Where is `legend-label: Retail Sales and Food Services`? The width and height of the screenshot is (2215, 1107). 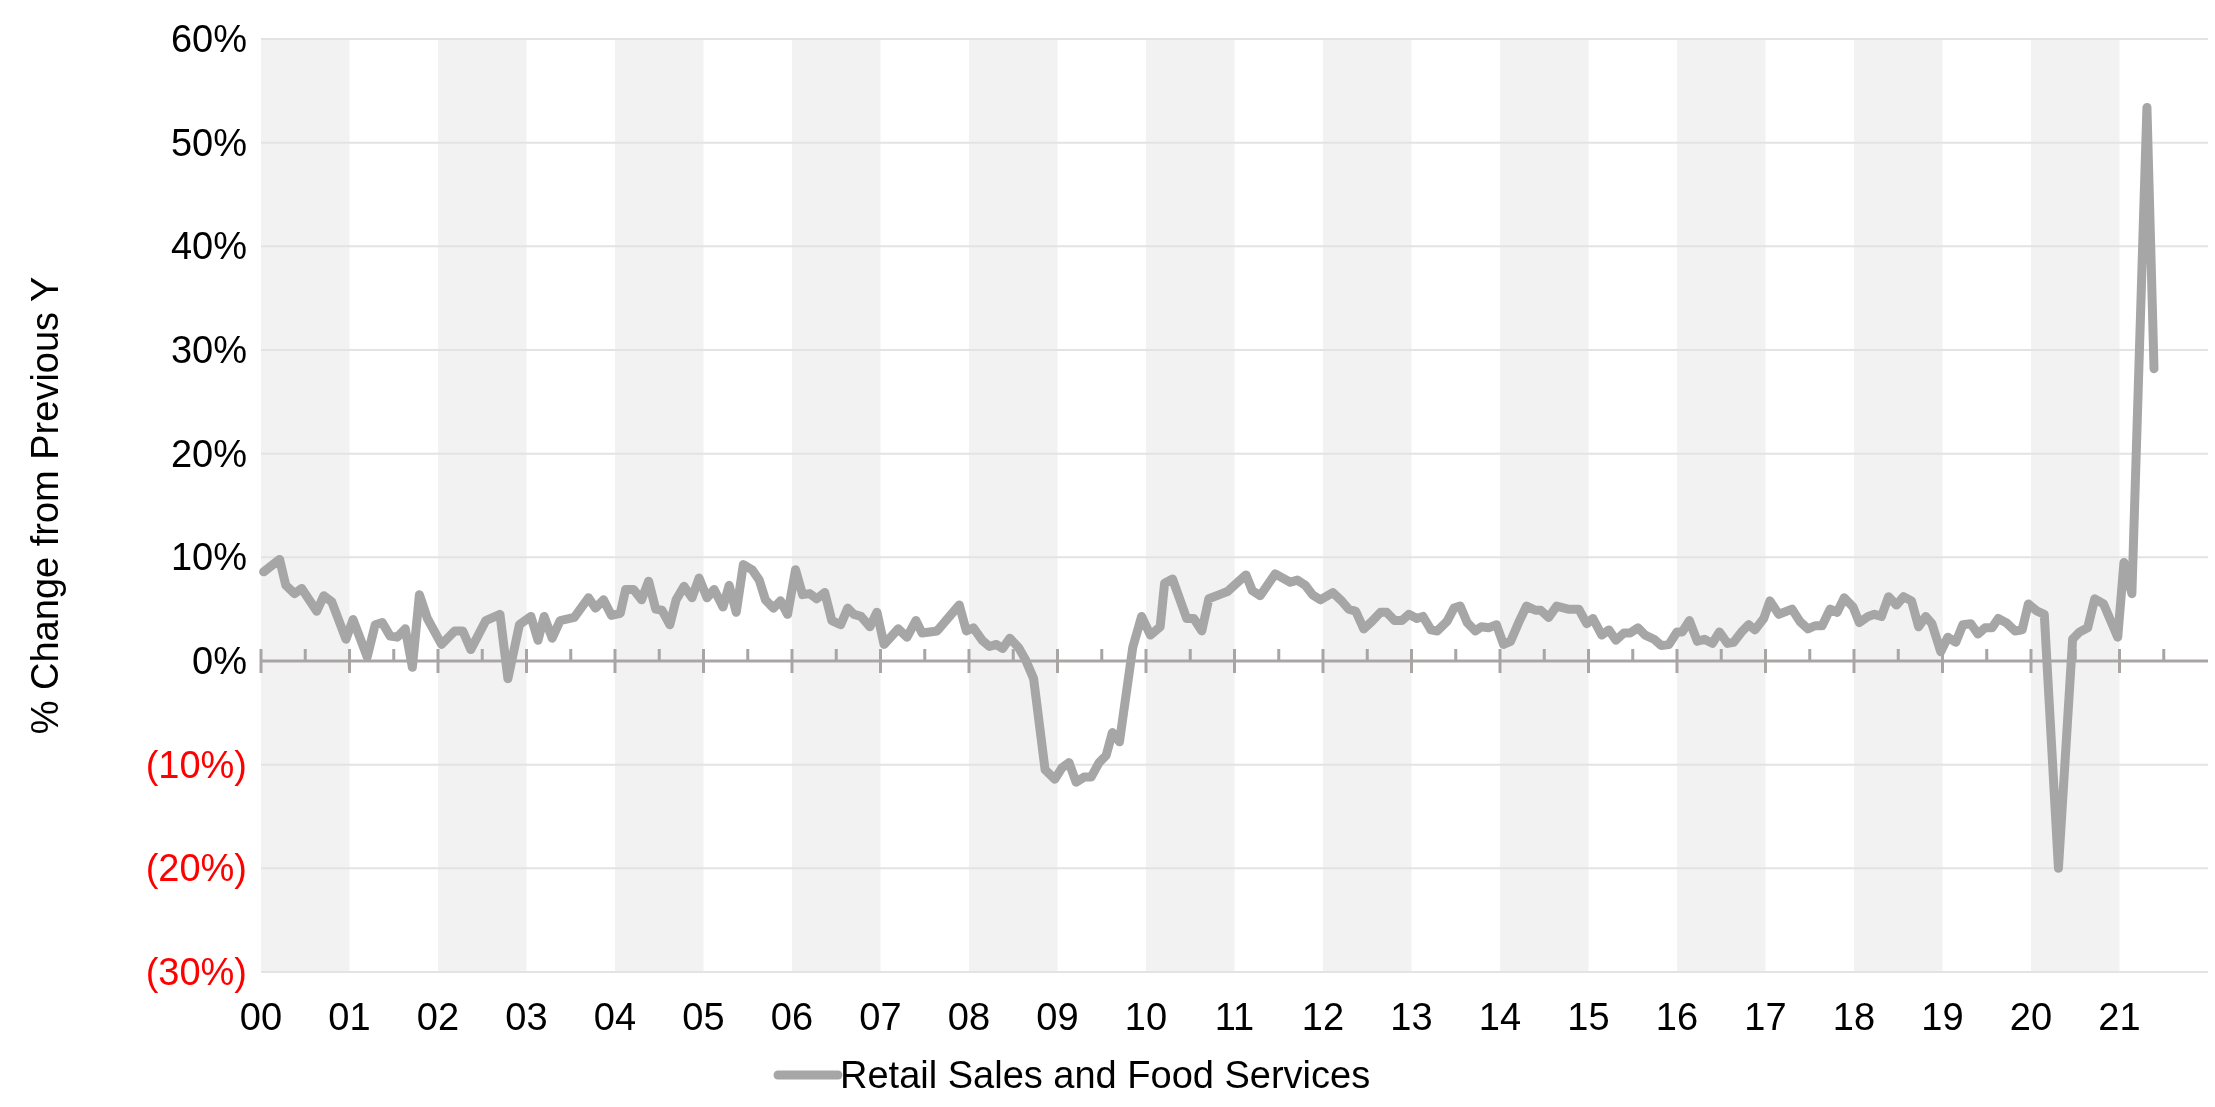 legend-label: Retail Sales and Food Services is located at coordinates (1105, 1075).